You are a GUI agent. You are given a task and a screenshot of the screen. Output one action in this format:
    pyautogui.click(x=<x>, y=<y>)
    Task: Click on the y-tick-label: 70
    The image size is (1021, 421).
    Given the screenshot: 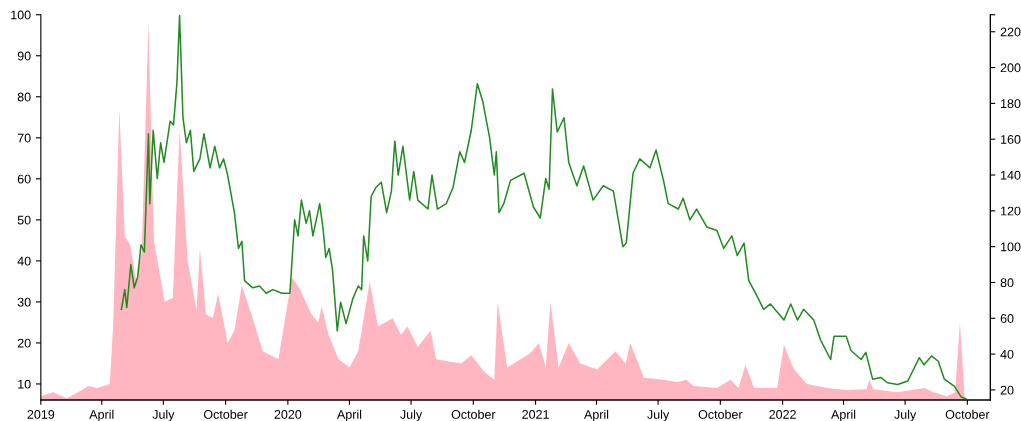 What is the action you would take?
    pyautogui.click(x=24, y=138)
    